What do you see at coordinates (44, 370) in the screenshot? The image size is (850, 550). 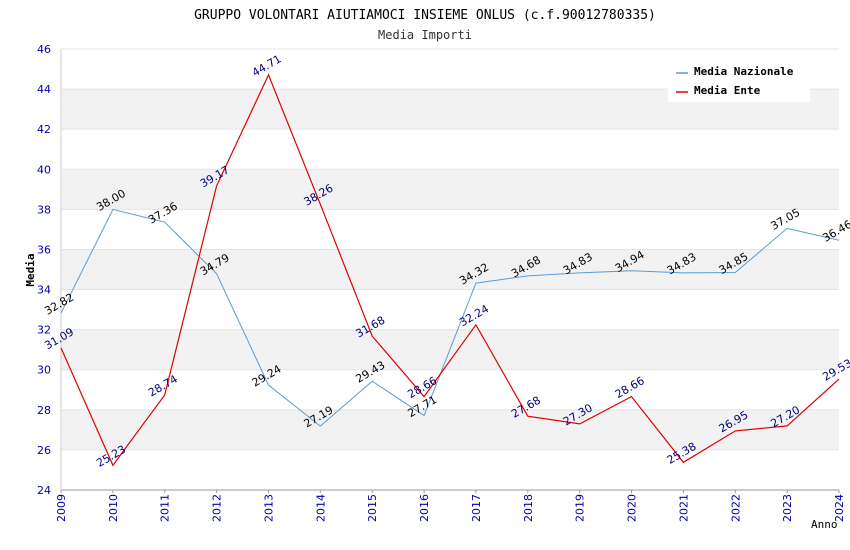 I see `y-tick-label: 30` at bounding box center [44, 370].